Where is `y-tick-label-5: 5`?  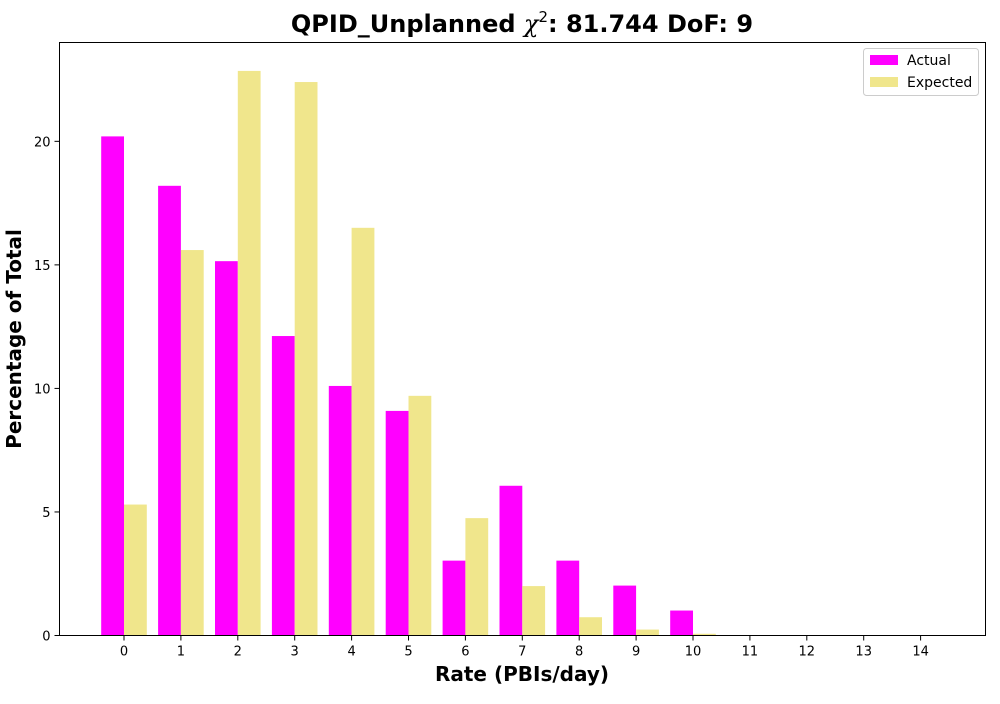 y-tick-label-5: 5 is located at coordinates (46, 513).